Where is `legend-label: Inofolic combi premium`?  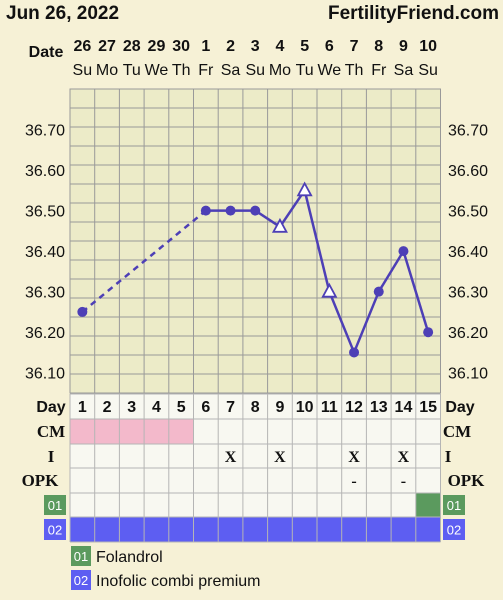 legend-label: Inofolic combi premium is located at coordinates (178, 581).